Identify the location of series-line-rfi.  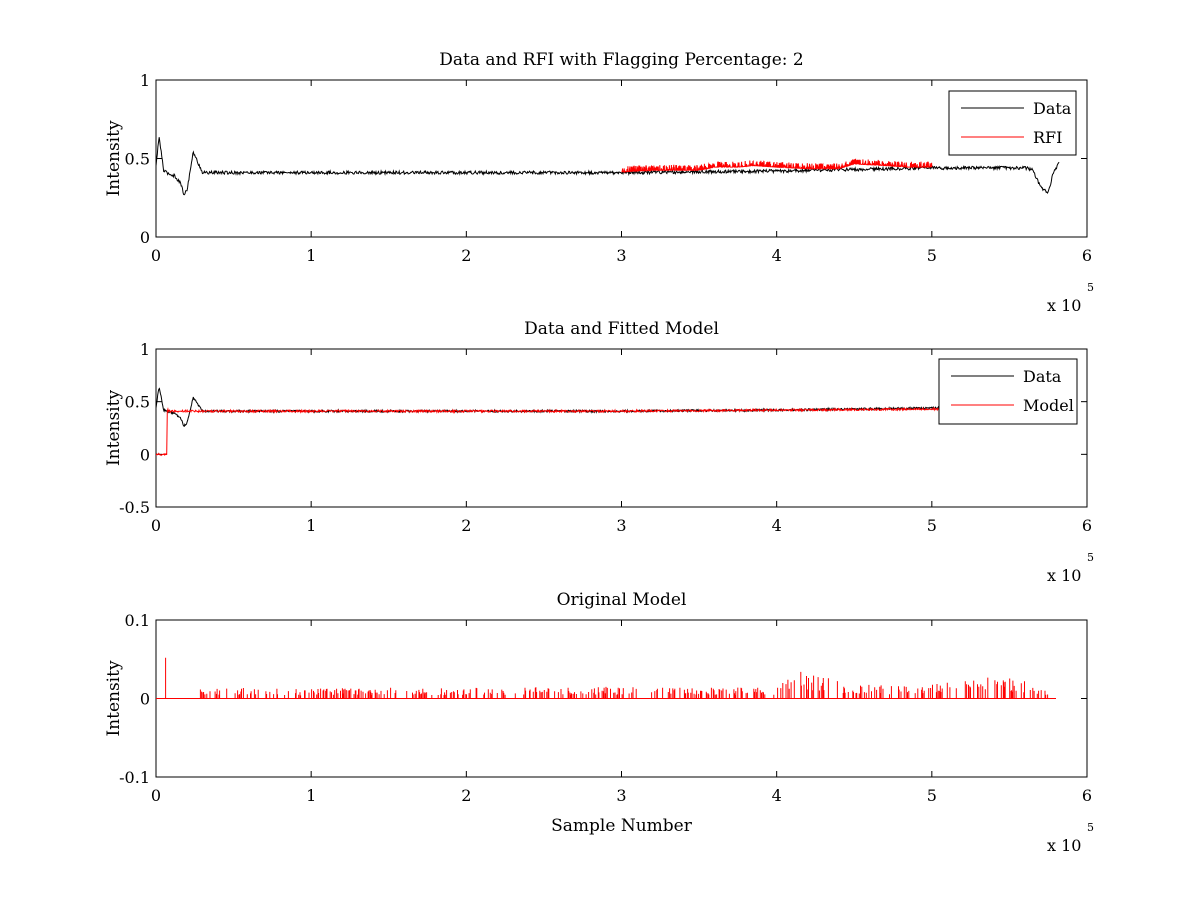
(777, 166).